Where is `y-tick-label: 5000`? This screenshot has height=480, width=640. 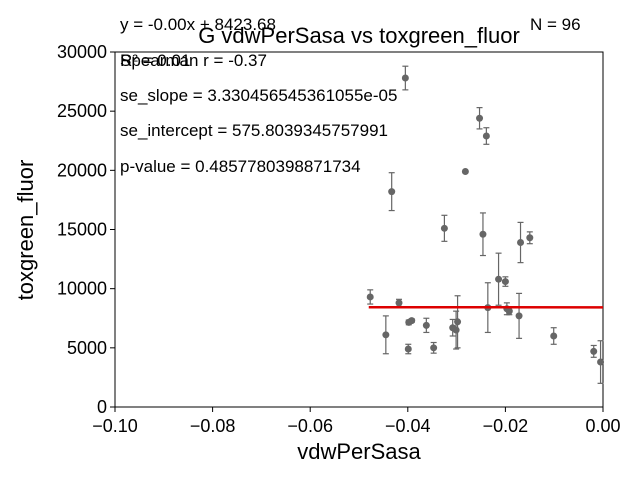
y-tick-label: 5000 is located at coordinates (87, 348).